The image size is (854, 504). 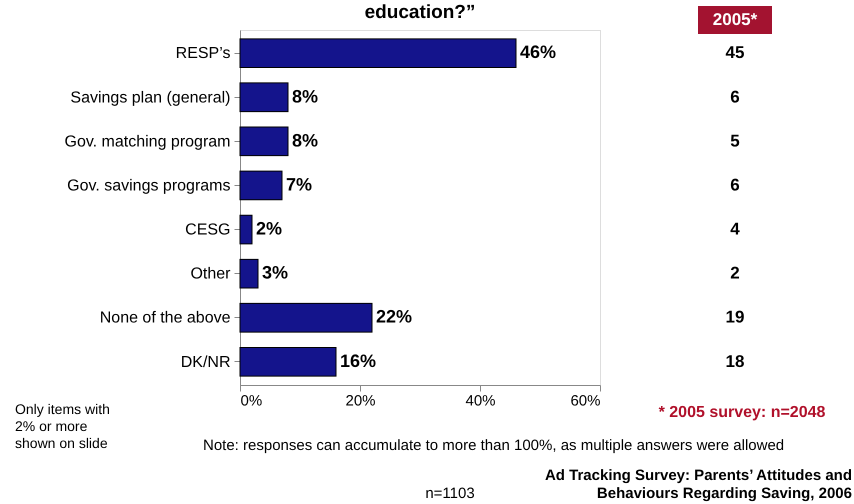 I want to click on y-tick-label: Gov. matching program, so click(x=147, y=141).